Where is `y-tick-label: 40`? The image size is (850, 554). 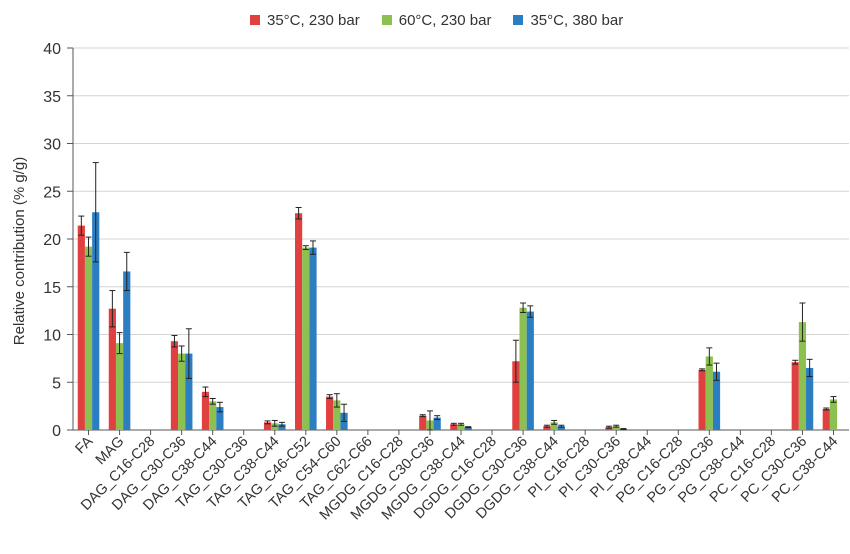
y-tick-label: 40 is located at coordinates (52, 49).